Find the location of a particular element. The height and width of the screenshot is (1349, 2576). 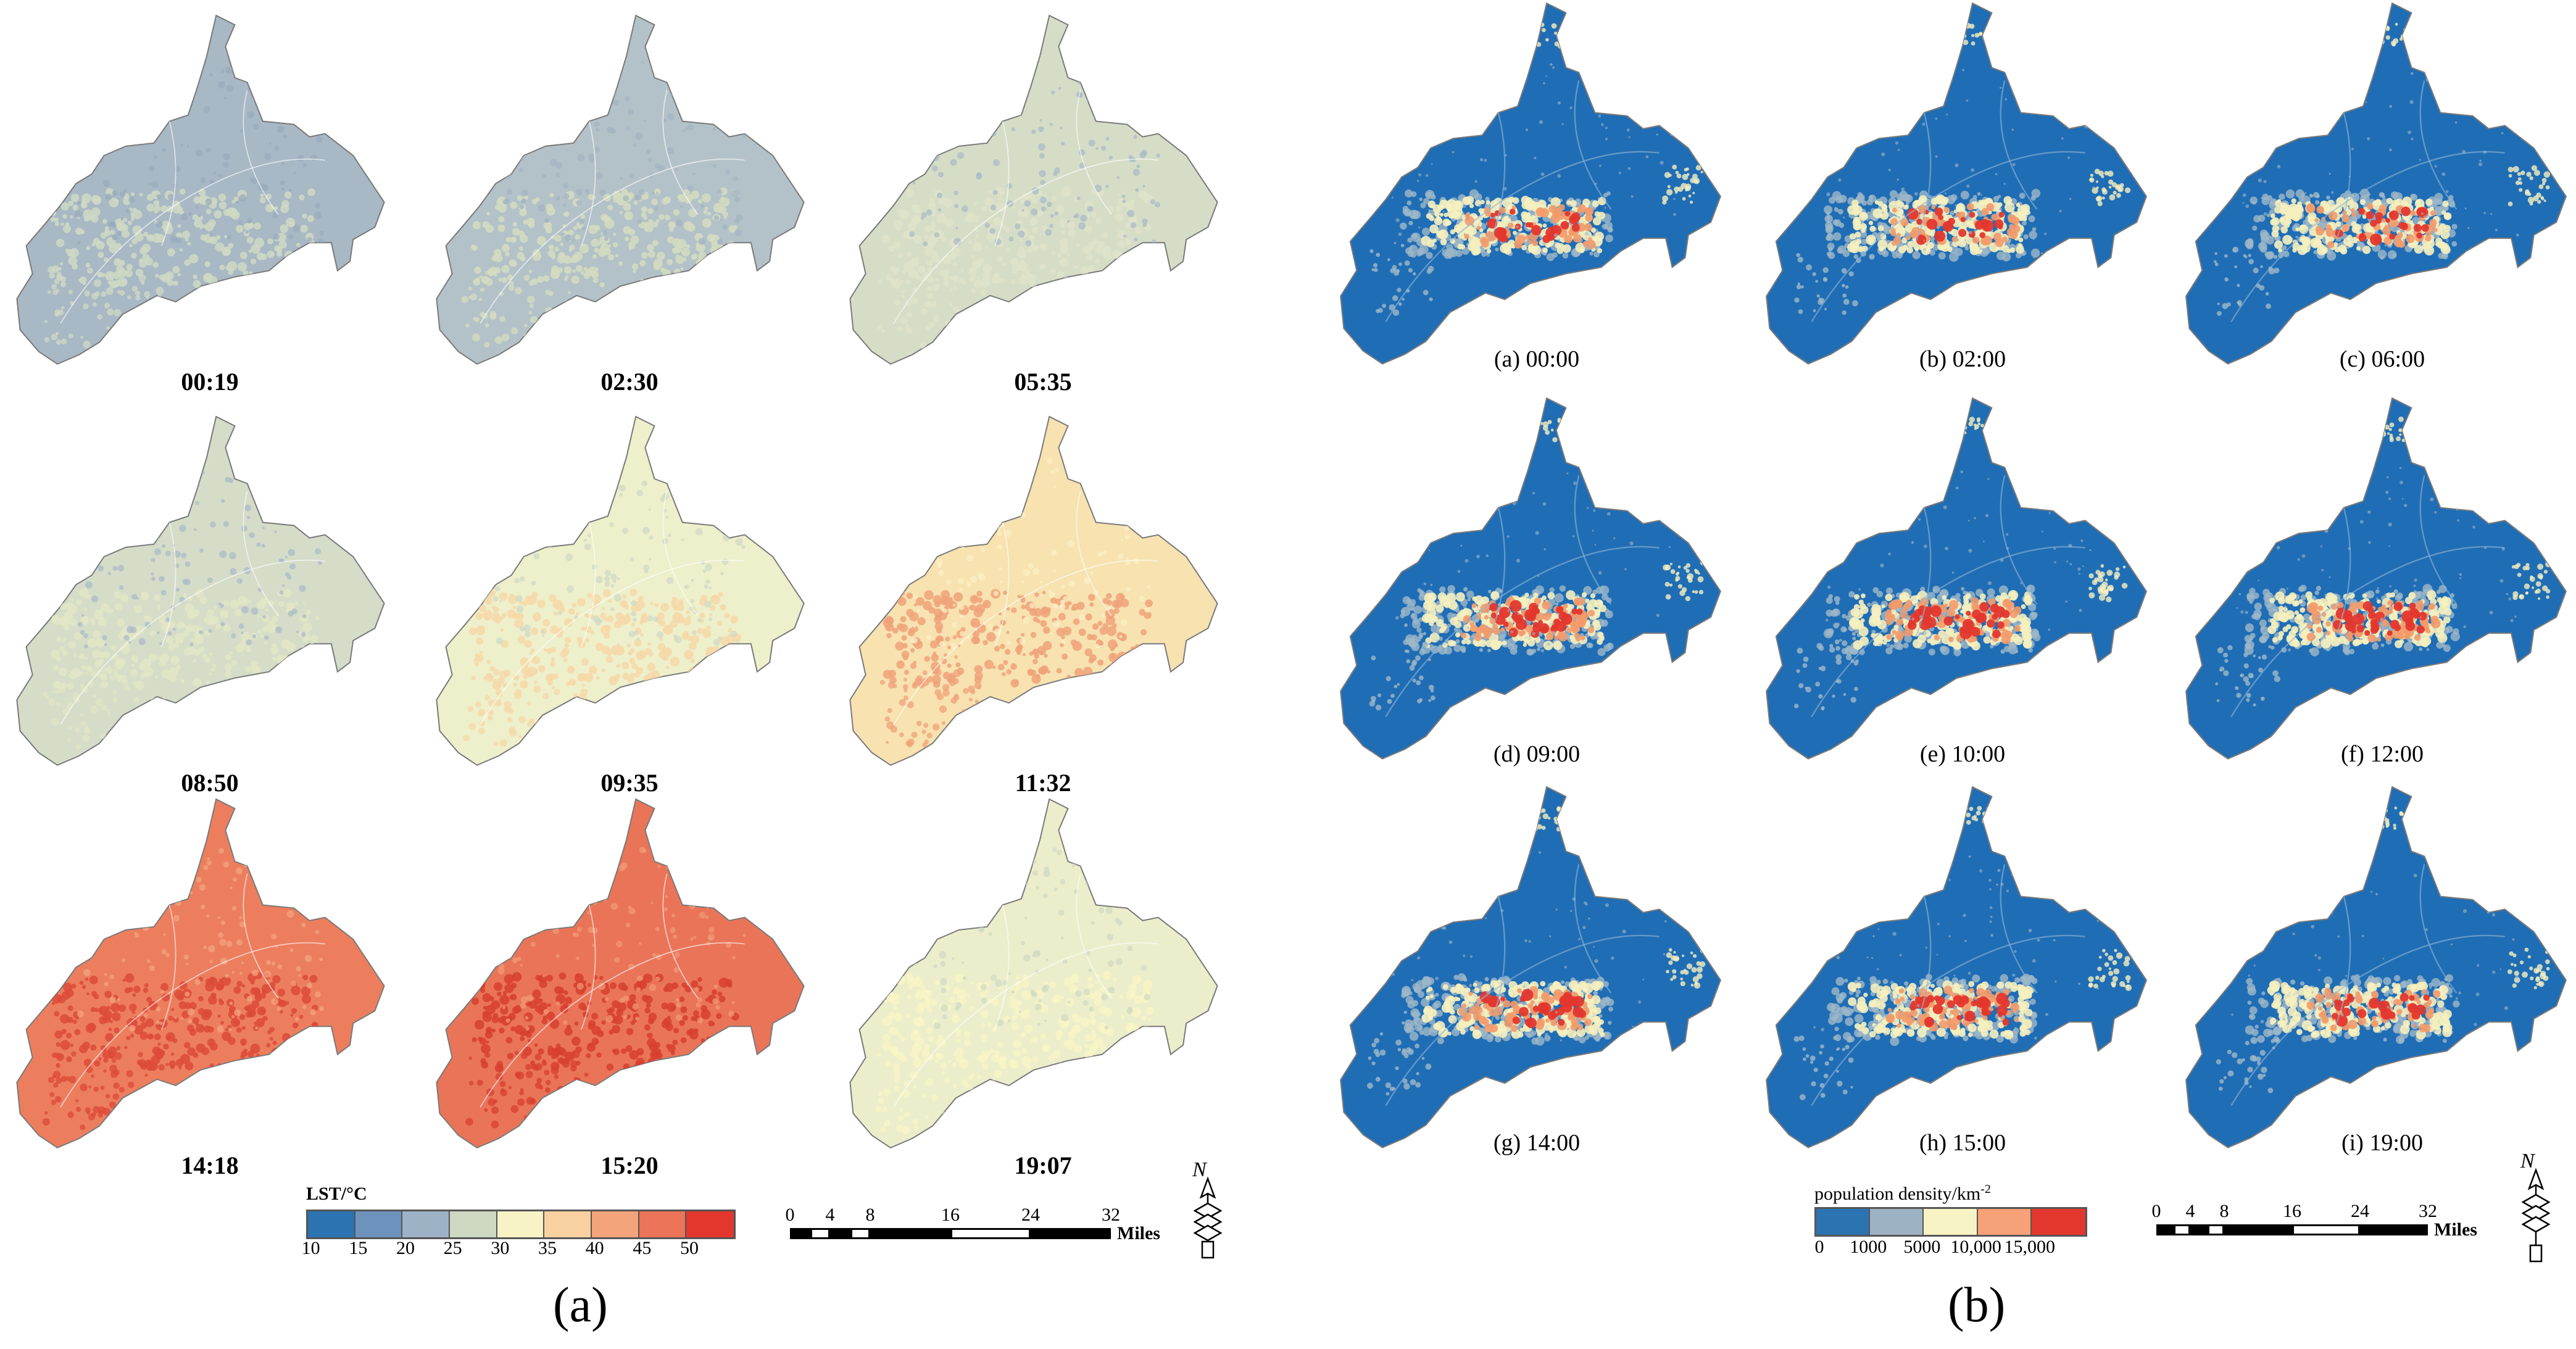

population-map-caption-9: (i) 19:00 is located at coordinates (2382, 1143).